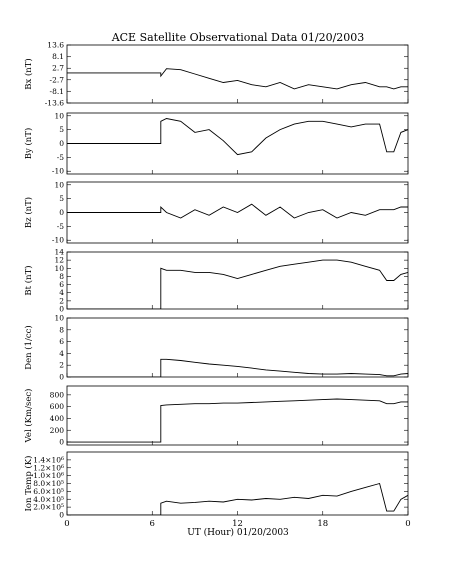  I want to click on panel-den: 10 8 6 4 2 0 Den (1/cc), so click(216, 348).